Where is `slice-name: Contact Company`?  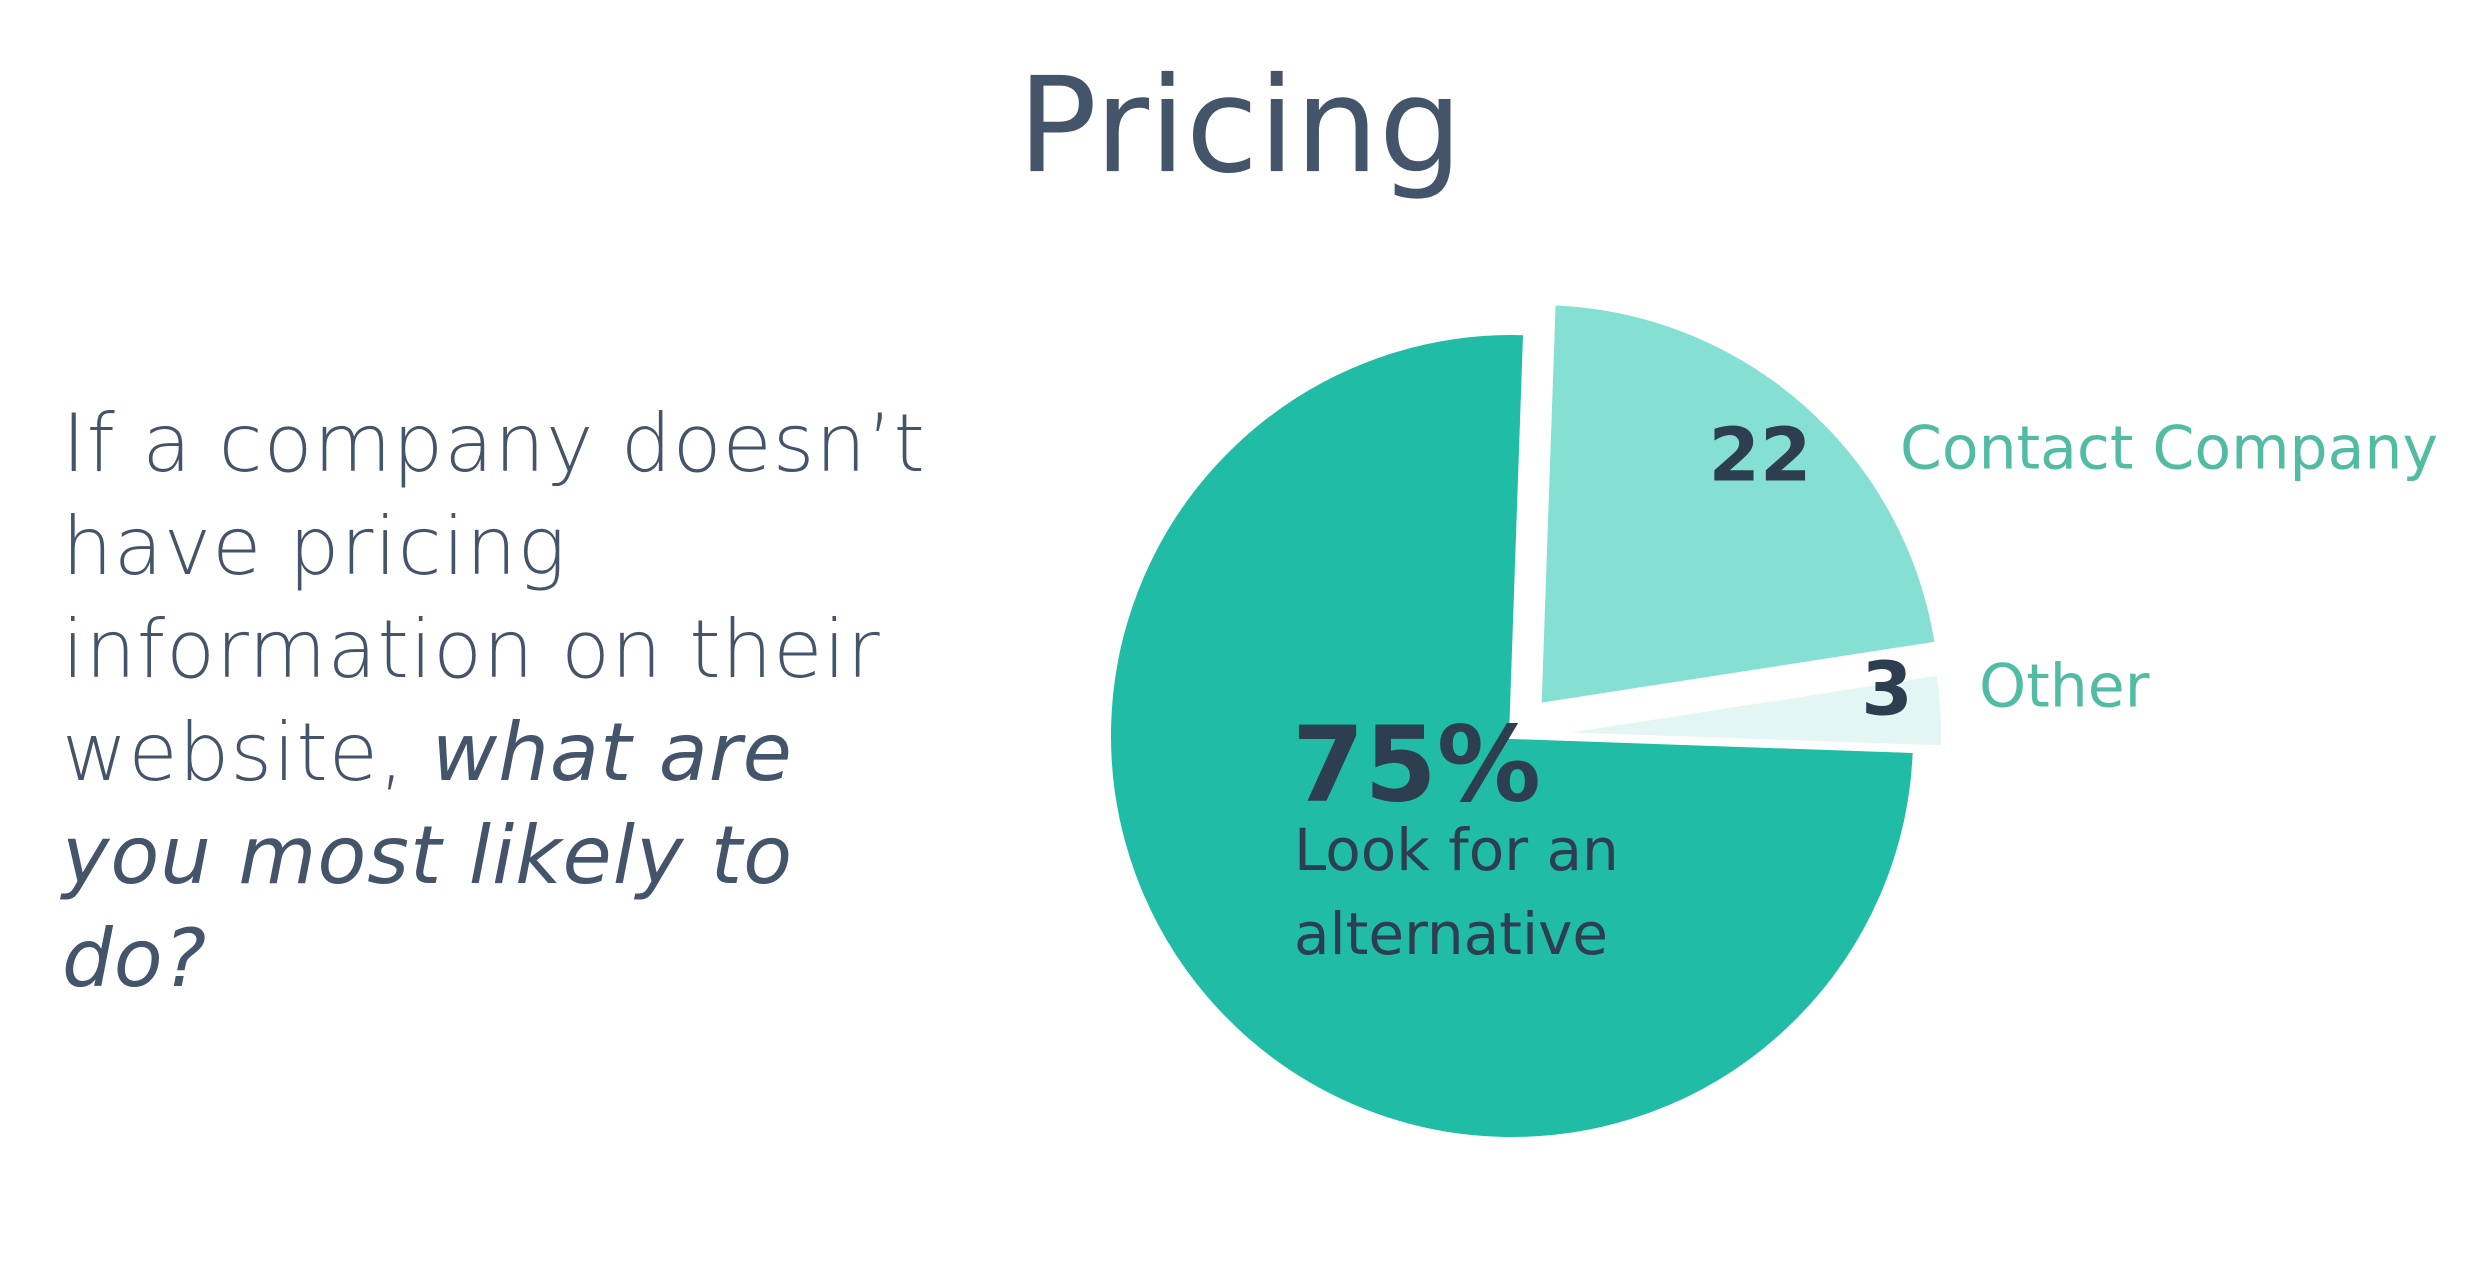
slice-name: Contact Company is located at coordinates (2169, 449).